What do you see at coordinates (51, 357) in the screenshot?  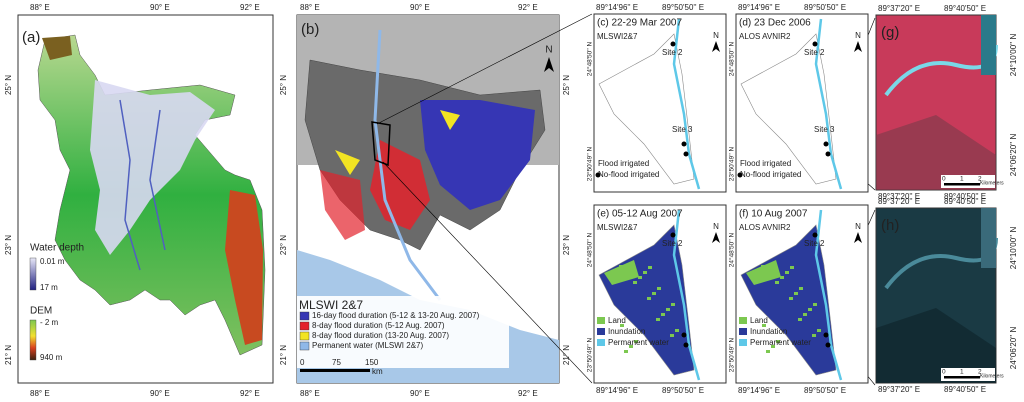 I see `label: 940 m` at bounding box center [51, 357].